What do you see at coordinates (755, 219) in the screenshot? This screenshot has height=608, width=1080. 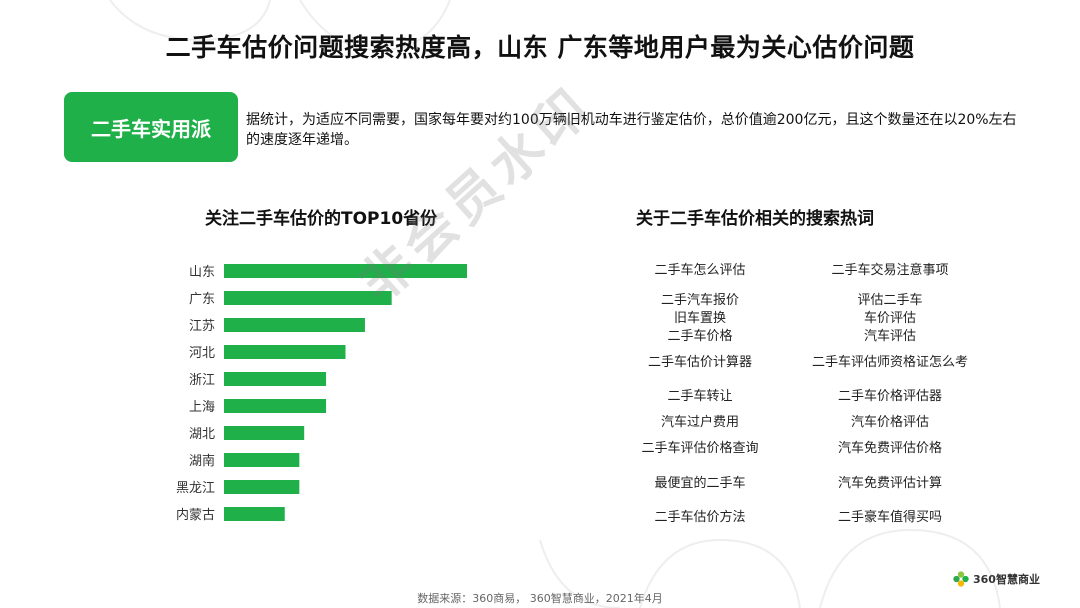 I see `keywords-title: 关于二手车估价相关的搜索热词` at bounding box center [755, 219].